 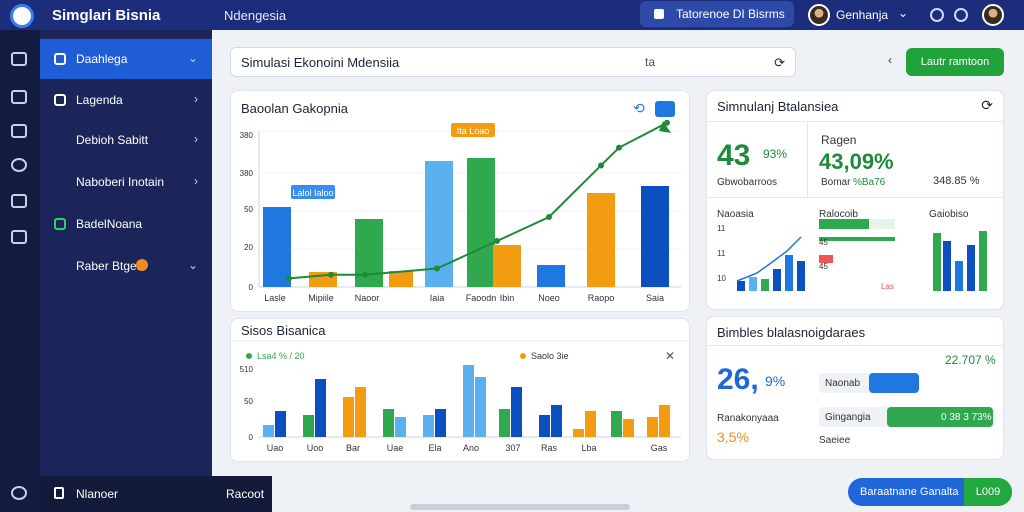 What do you see at coordinates (639, 108) in the screenshot?
I see `recycle-icon: ⟲` at bounding box center [639, 108].